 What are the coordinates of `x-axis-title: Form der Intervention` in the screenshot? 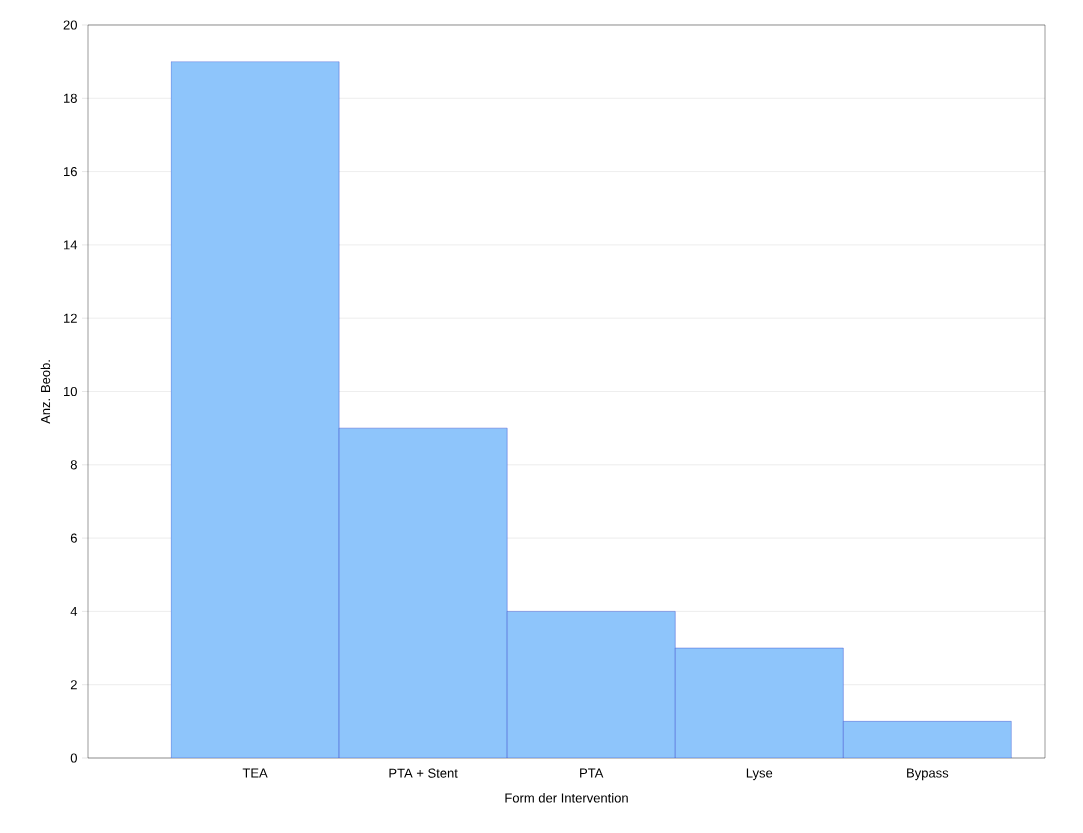 It's located at (566, 798).